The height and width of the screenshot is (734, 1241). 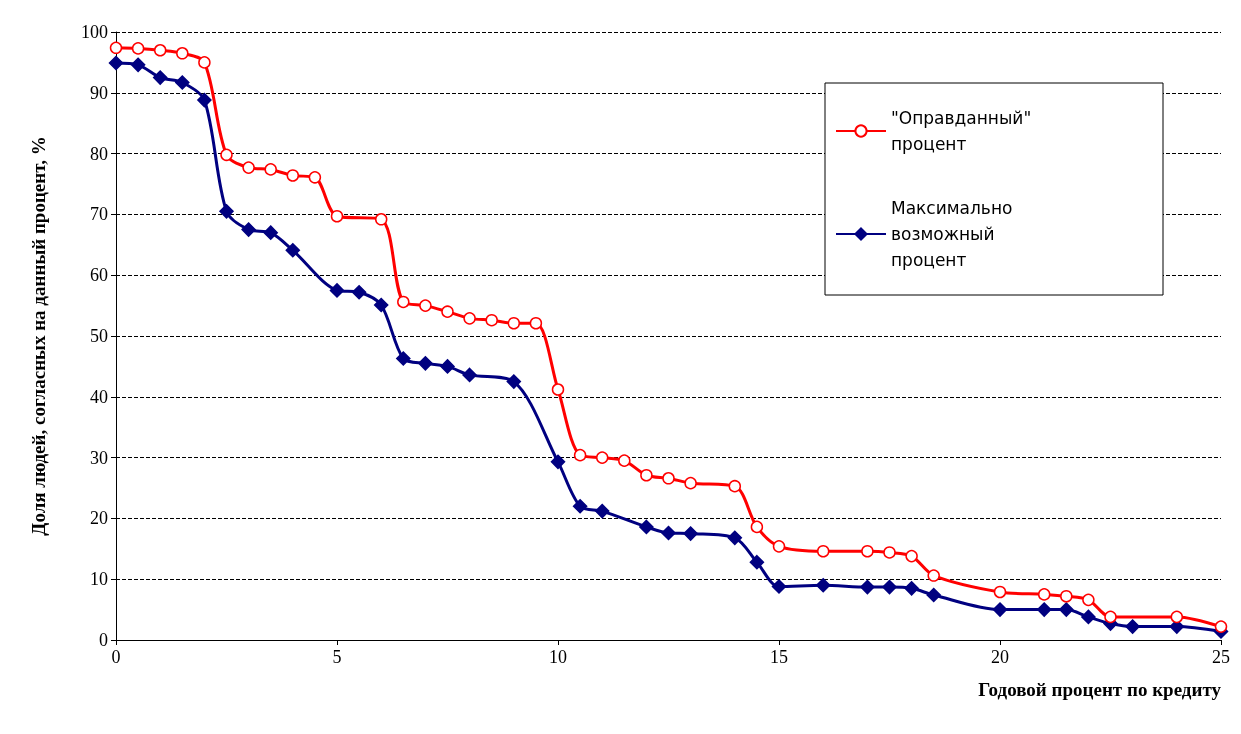 What do you see at coordinates (99, 275) in the screenshot?
I see `y-tick-label: 60` at bounding box center [99, 275].